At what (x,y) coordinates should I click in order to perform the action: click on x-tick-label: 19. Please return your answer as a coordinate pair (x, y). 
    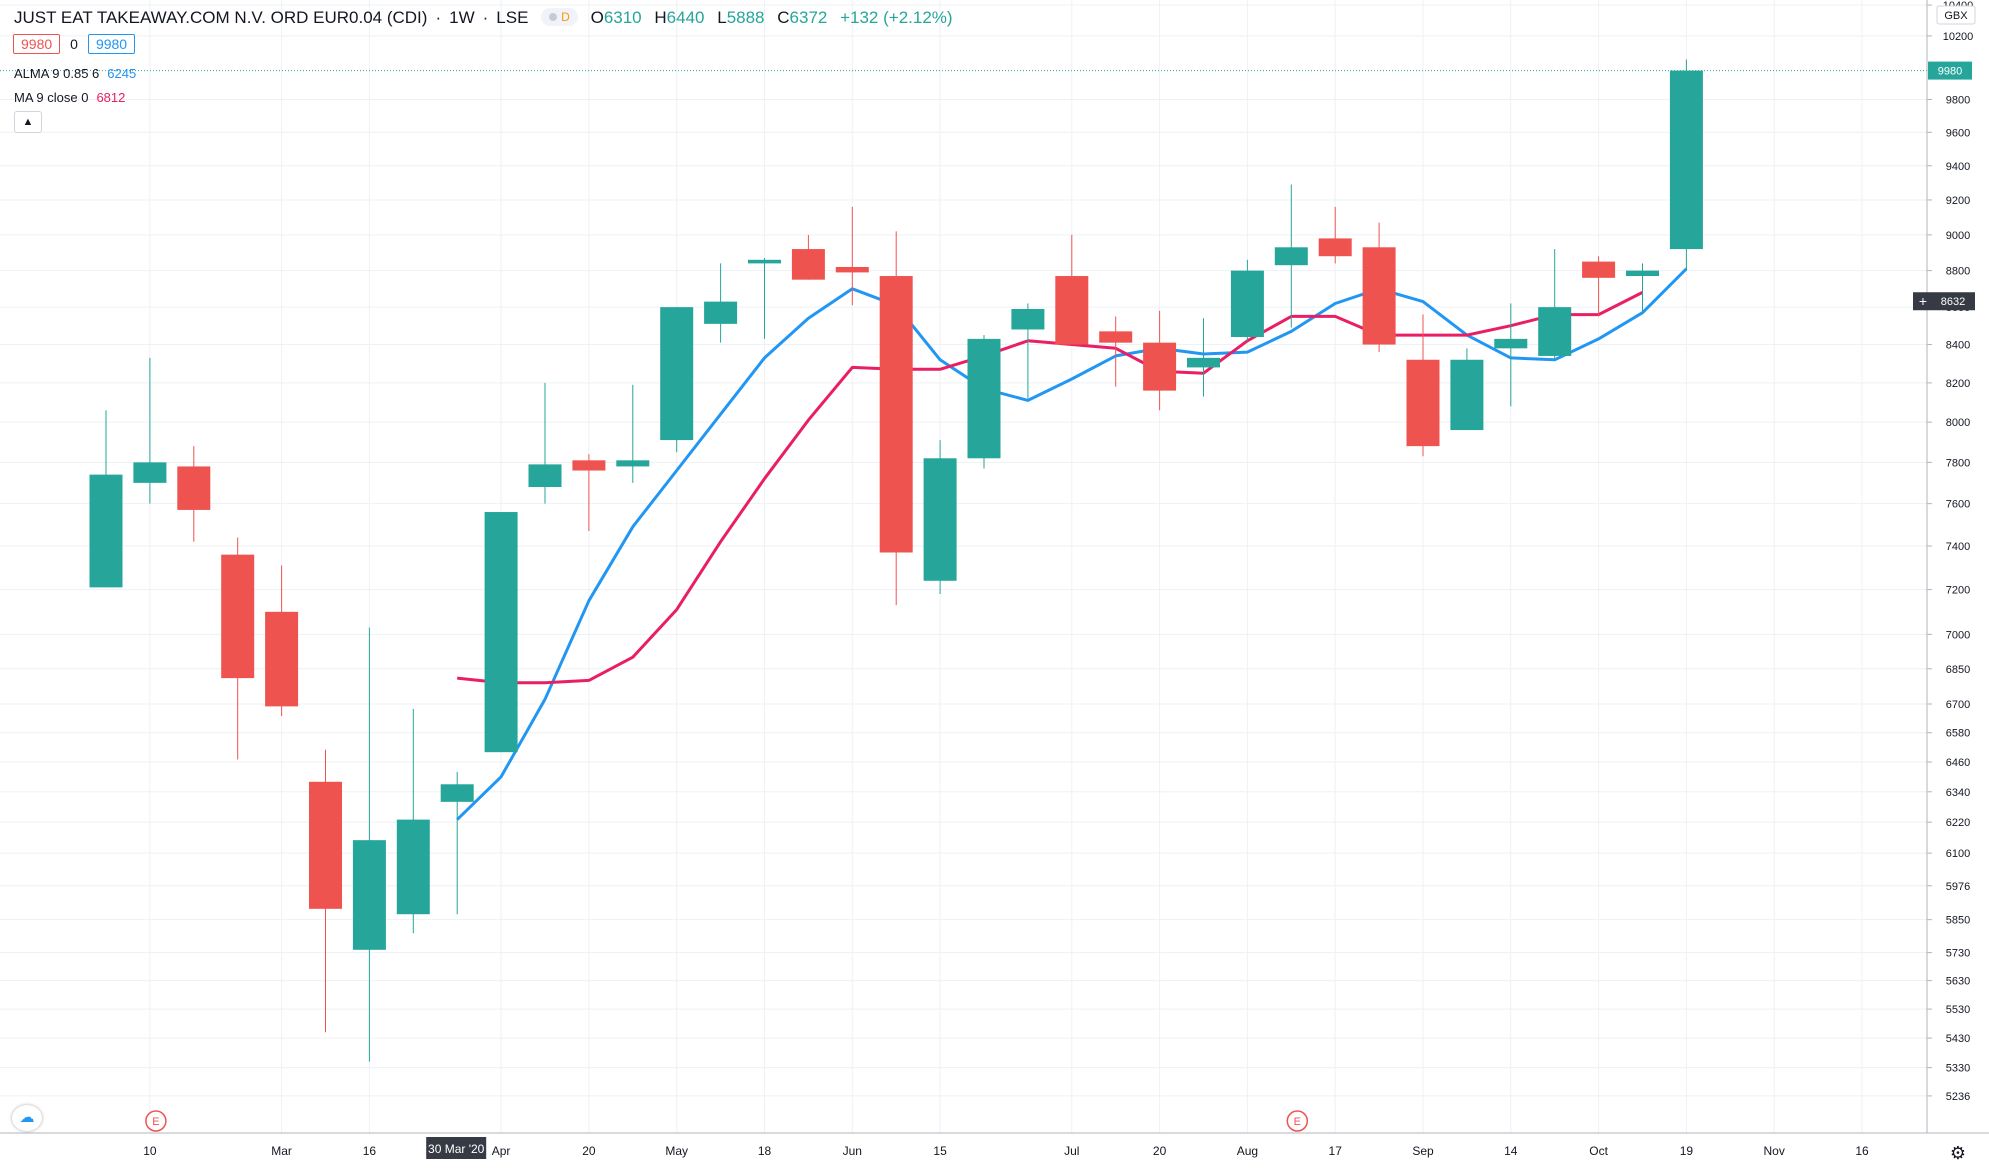
    Looking at the image, I should click on (1687, 1151).